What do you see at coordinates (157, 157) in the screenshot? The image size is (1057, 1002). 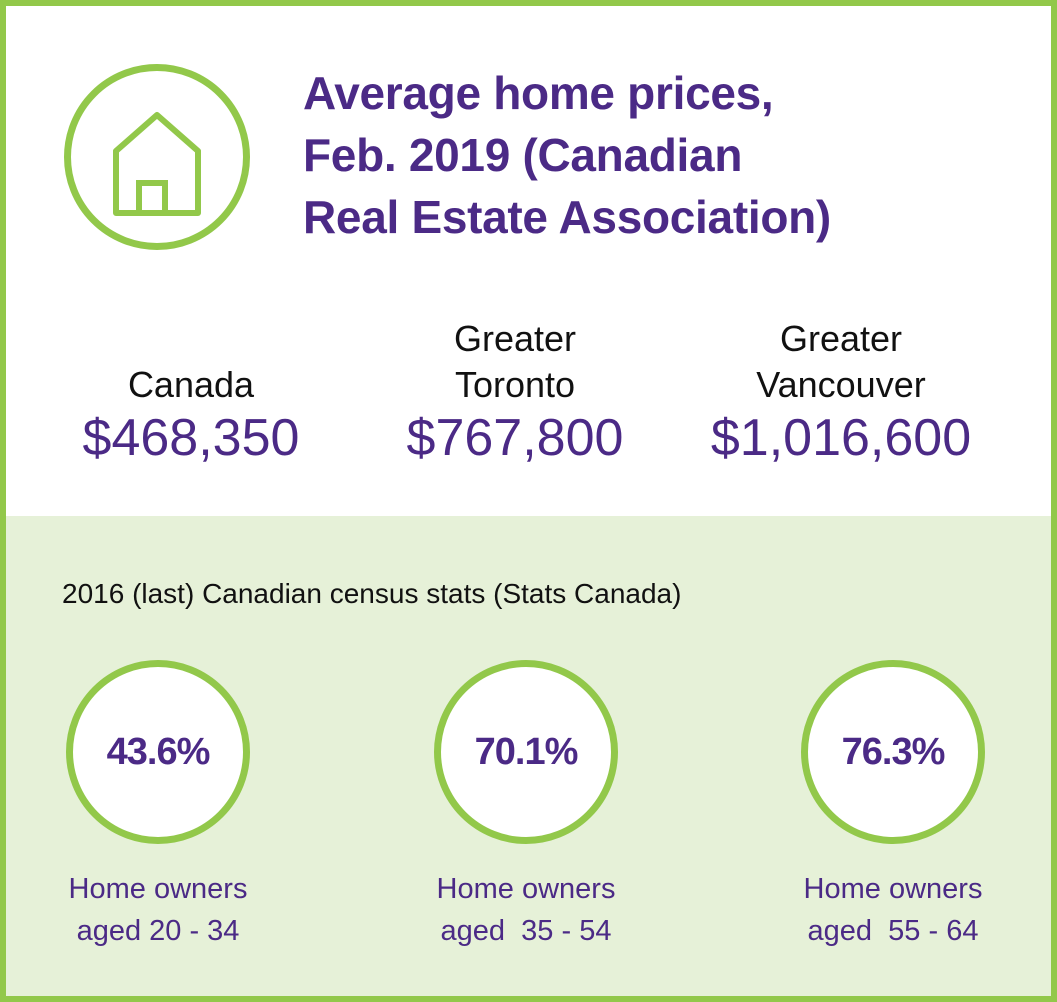 I see `house-icon` at bounding box center [157, 157].